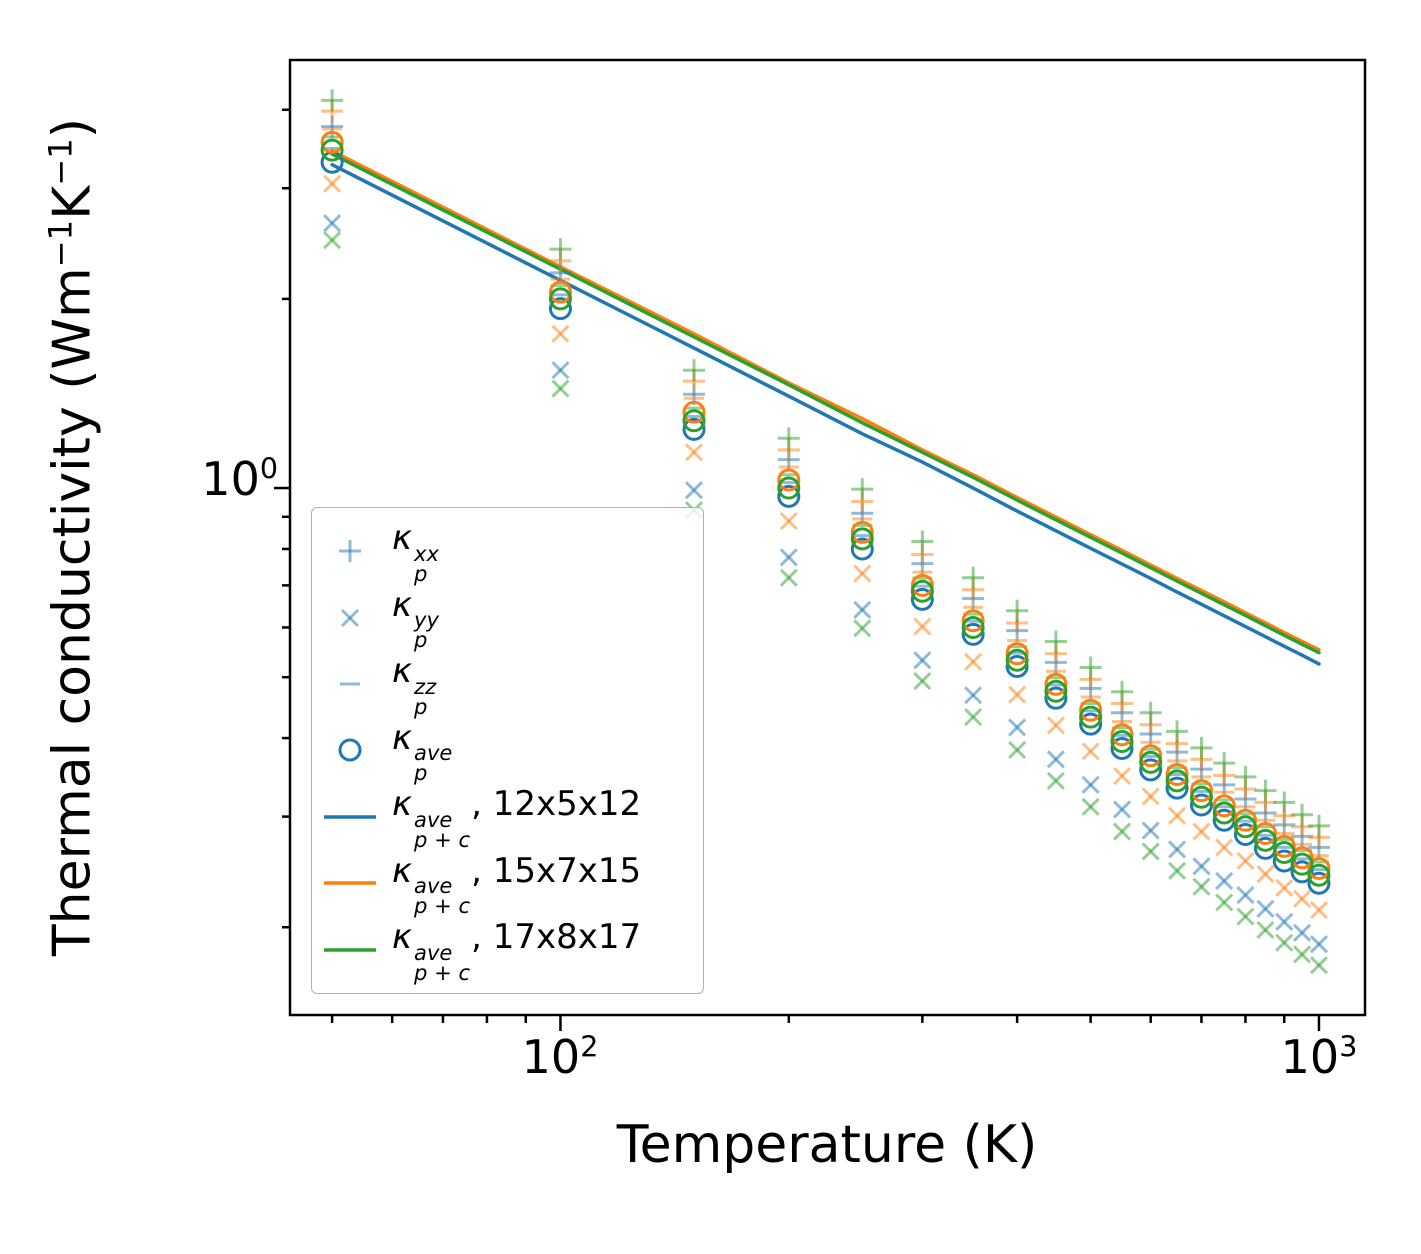  What do you see at coordinates (507, 883) in the screenshot?
I see `legend-item-kappa-pc-15x7x15: κ ave p + c, 15x7x15` at bounding box center [507, 883].